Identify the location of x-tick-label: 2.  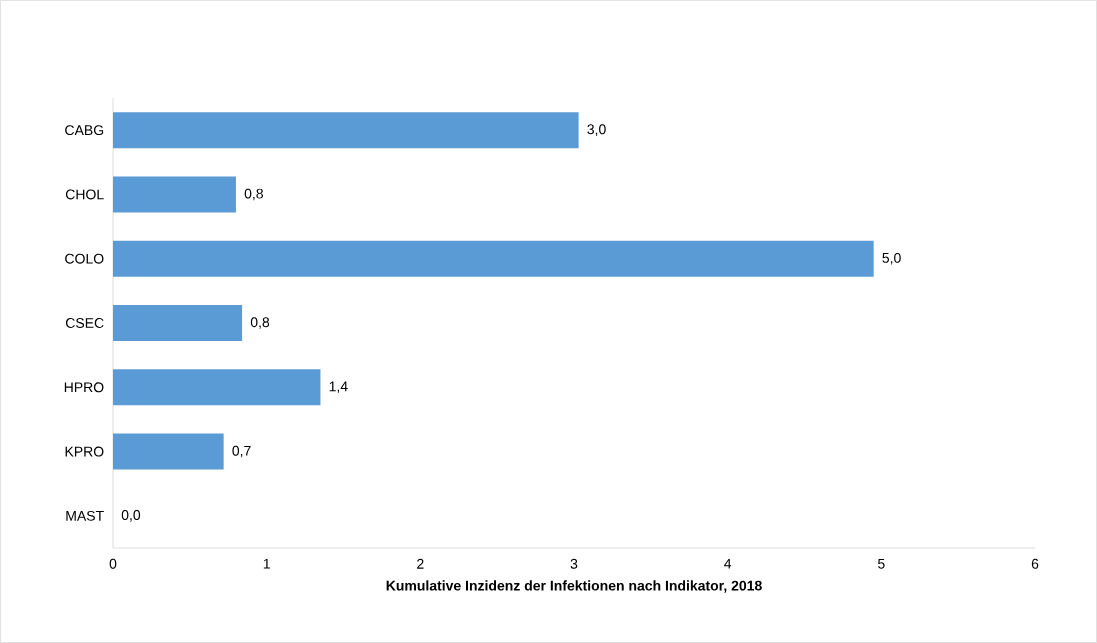
(420, 563).